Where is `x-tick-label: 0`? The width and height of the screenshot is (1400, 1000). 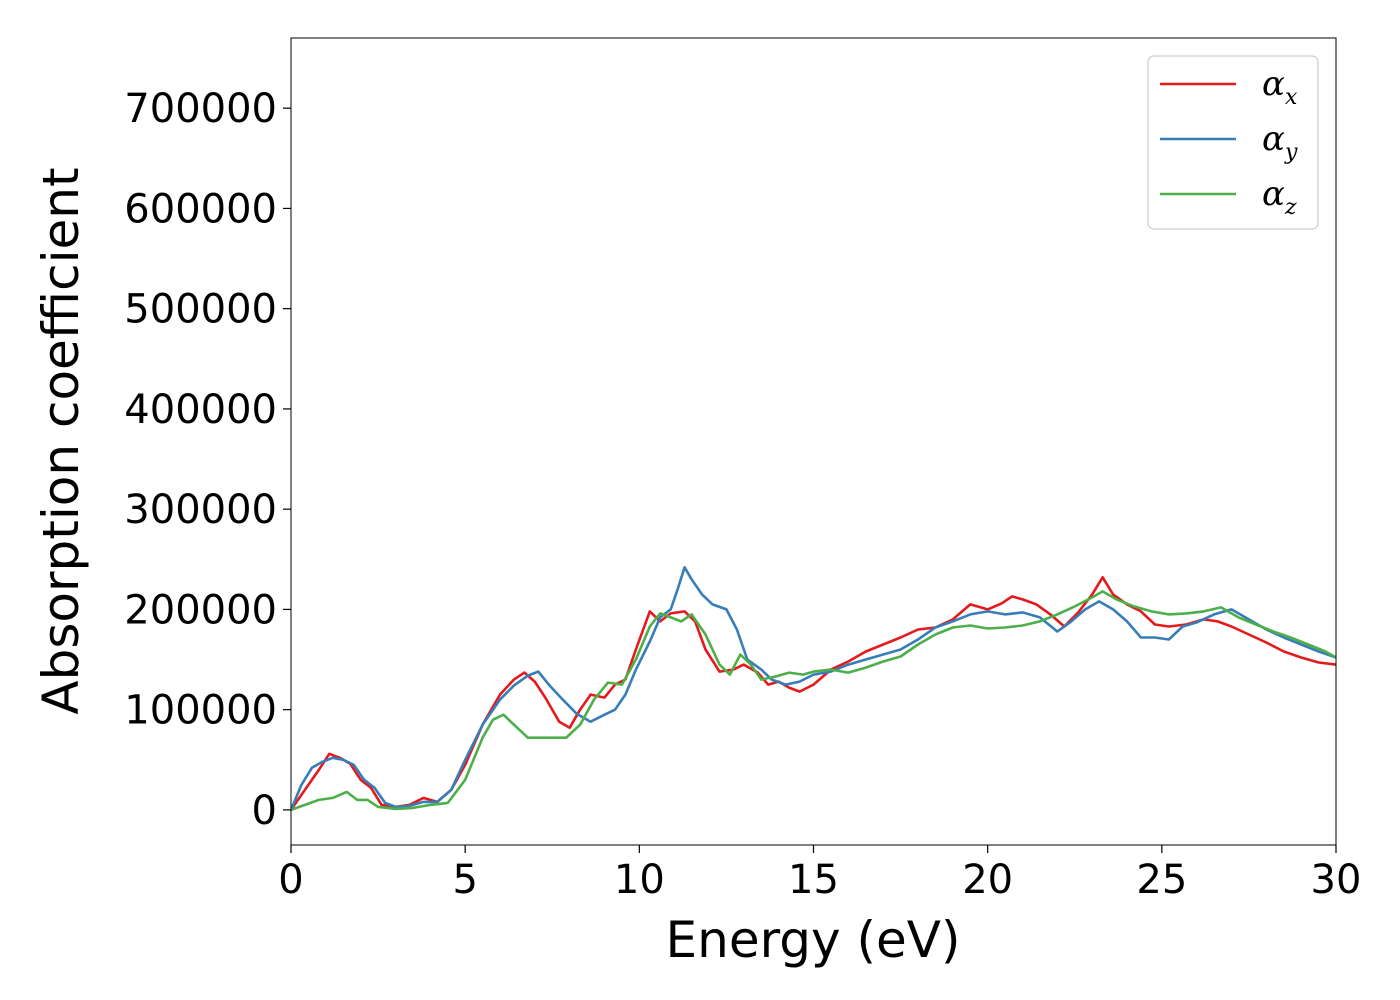 x-tick-label: 0 is located at coordinates (290, 880).